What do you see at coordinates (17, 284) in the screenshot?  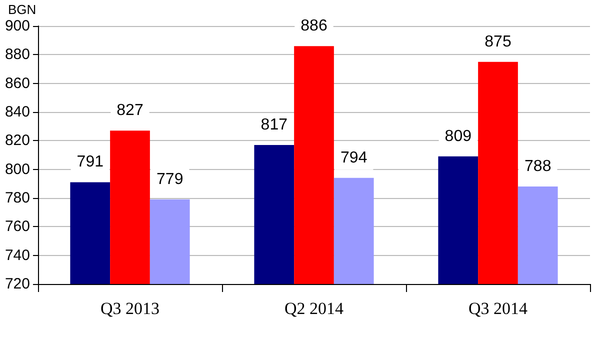 I see `y-tick-label: 720` at bounding box center [17, 284].